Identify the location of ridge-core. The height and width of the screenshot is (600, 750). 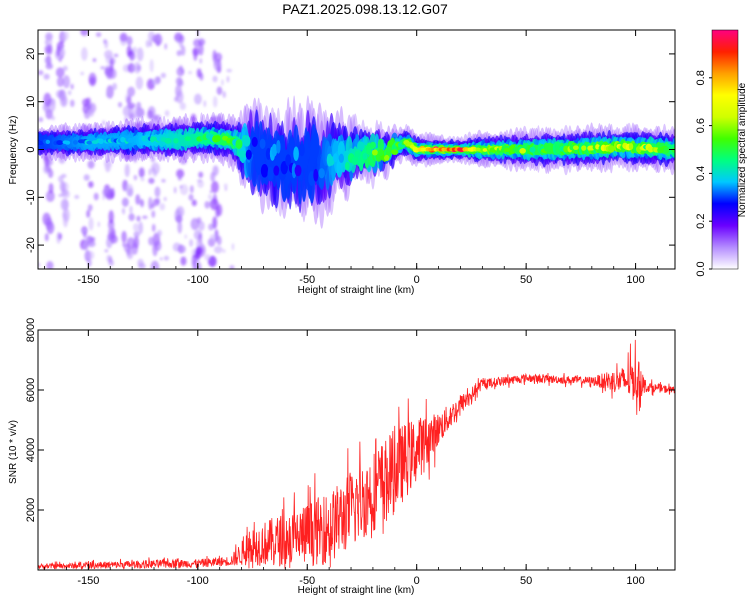
(445, 148).